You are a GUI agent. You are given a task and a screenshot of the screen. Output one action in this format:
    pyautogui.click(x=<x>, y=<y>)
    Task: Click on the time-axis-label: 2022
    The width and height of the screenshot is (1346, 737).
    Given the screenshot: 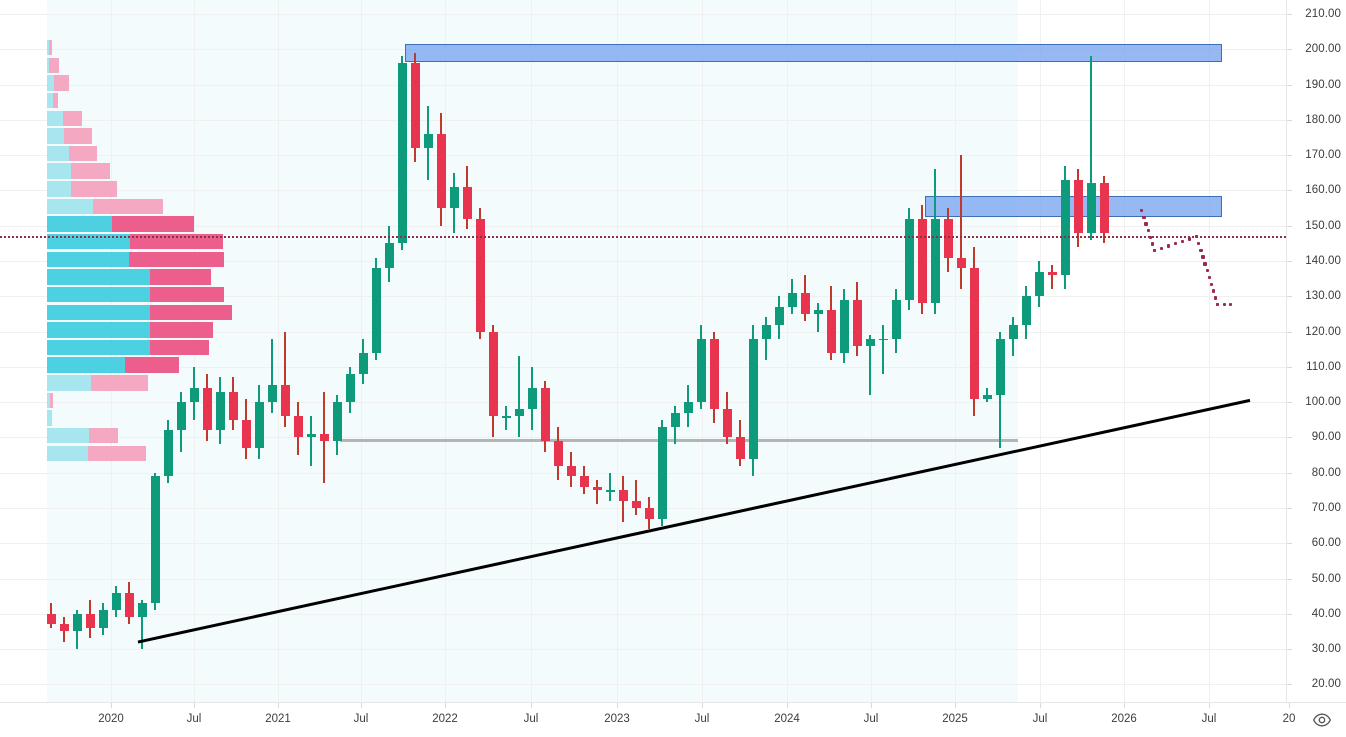 What is the action you would take?
    pyautogui.click(x=445, y=719)
    